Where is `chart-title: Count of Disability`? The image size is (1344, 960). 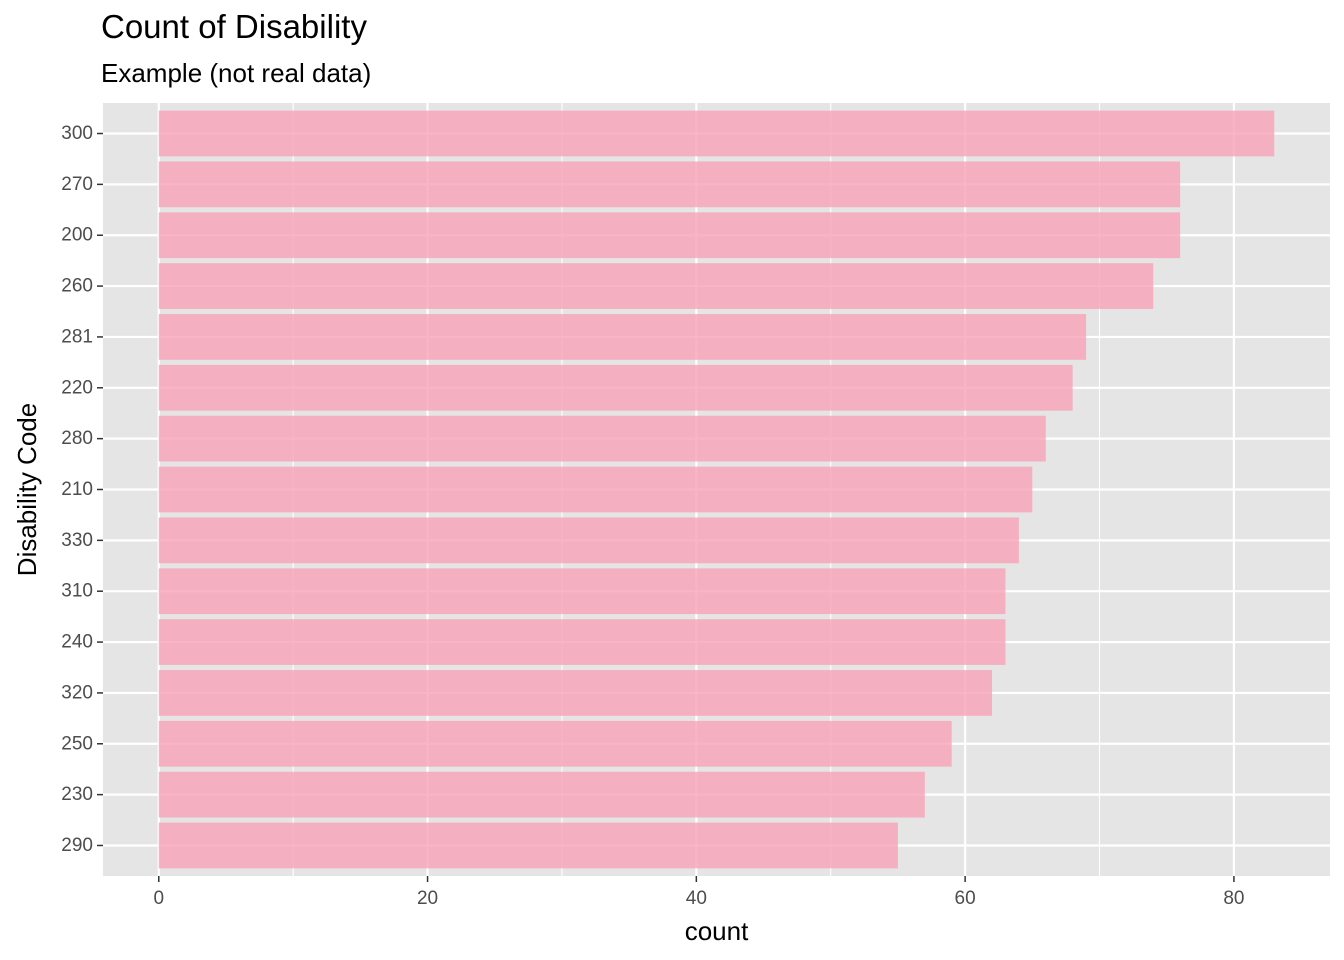
chart-title: Count of Disability is located at coordinates (234, 26).